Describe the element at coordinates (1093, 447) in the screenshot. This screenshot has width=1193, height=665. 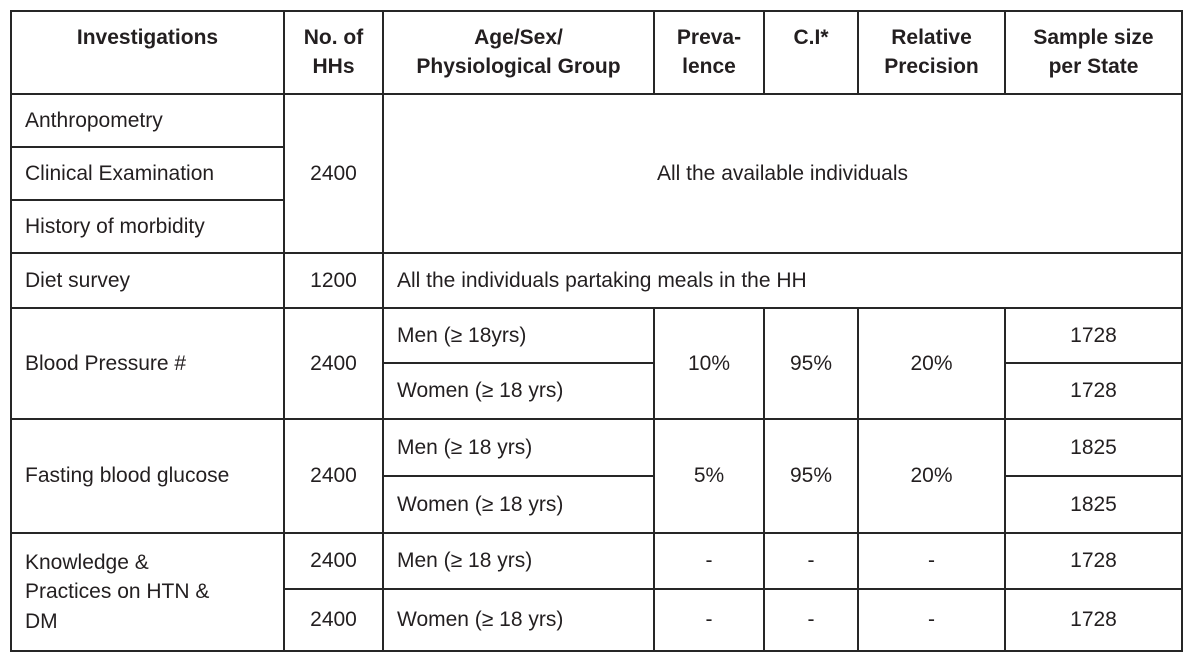
I see `cell-sample-fbg-men: 1825` at that location.